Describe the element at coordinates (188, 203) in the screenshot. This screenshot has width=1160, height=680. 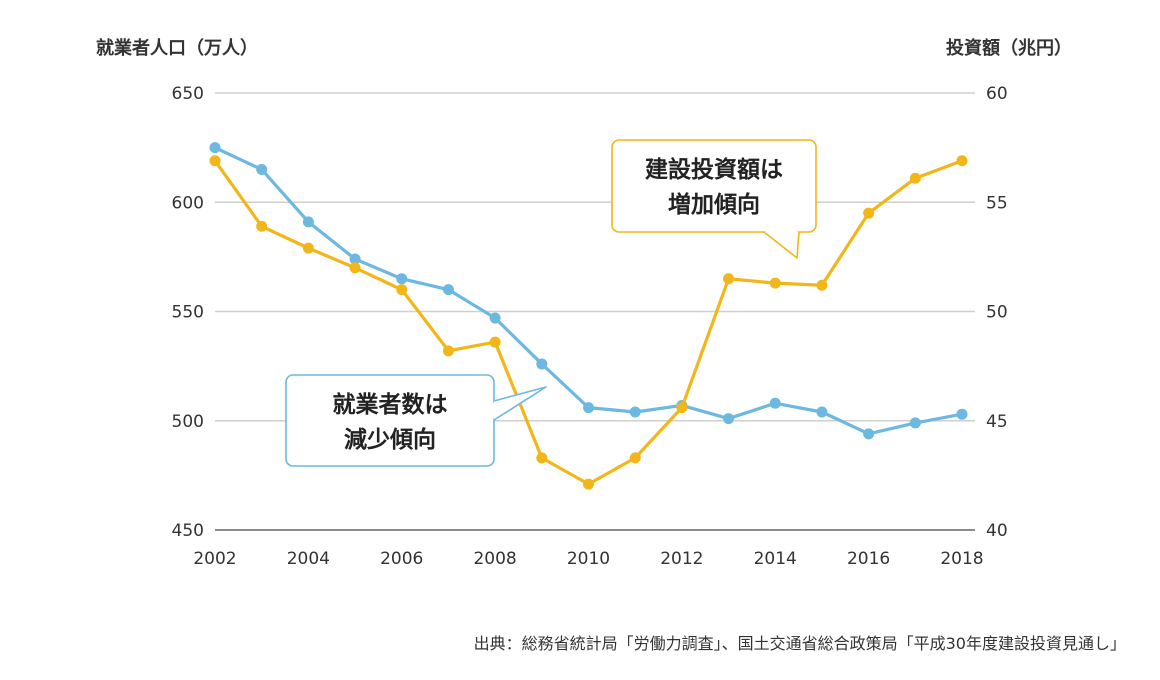
I see `y-left-tick-label: 600` at that location.